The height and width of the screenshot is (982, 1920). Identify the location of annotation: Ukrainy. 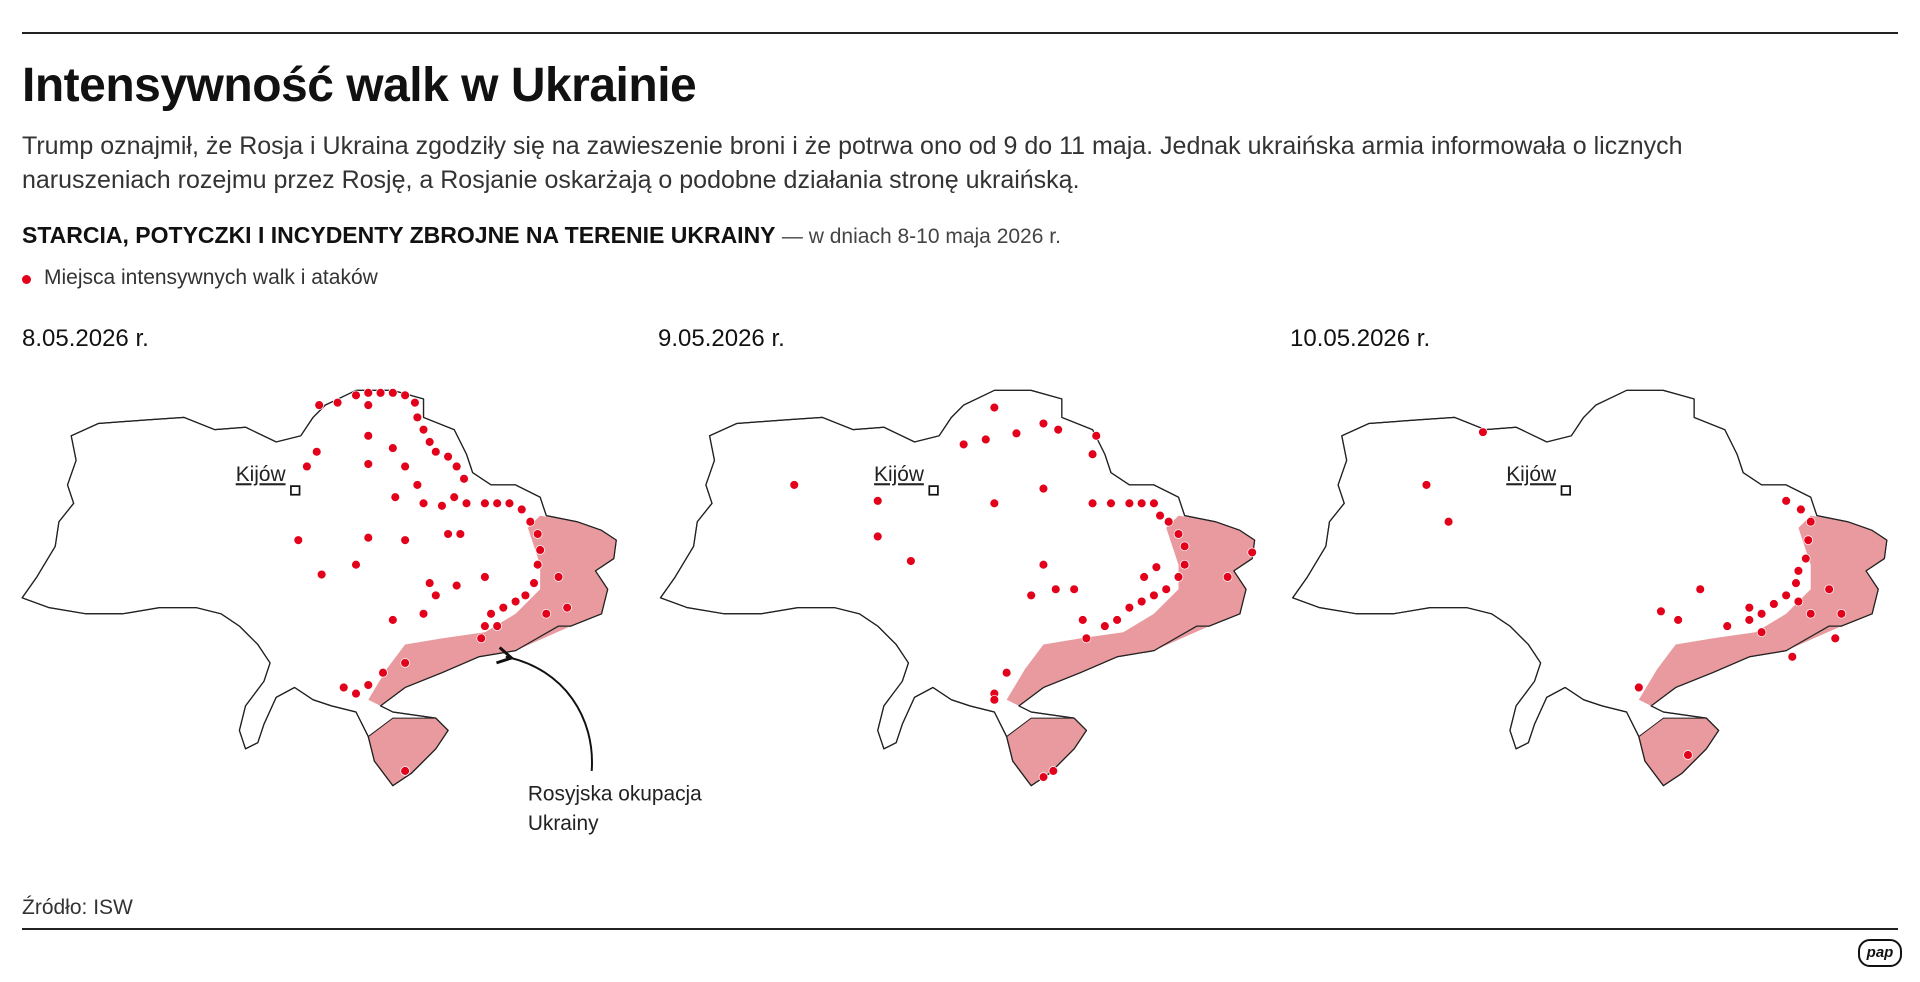
(563, 823).